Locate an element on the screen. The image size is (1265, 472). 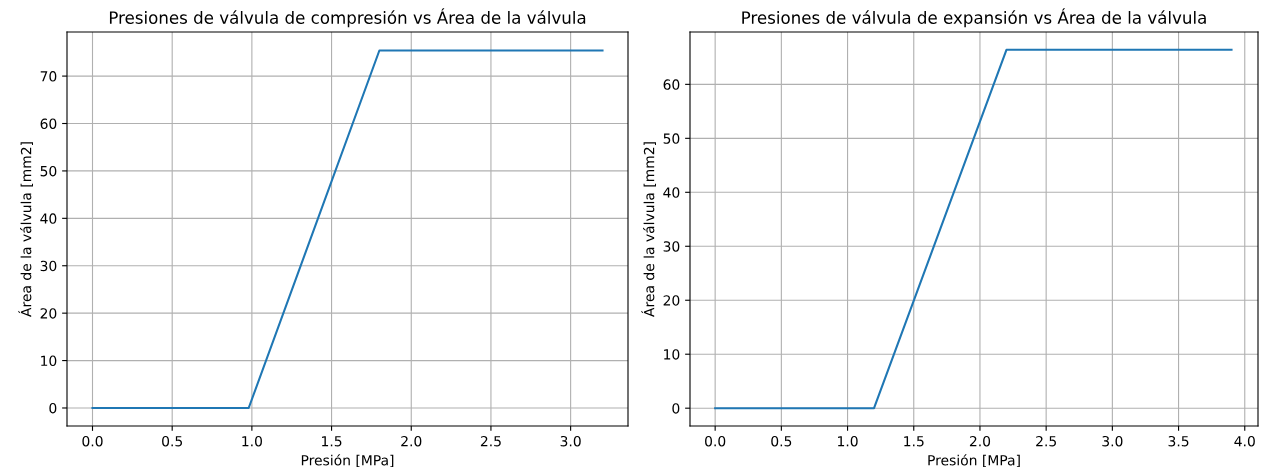
chart-title: Presiones de válvula de expansión vs Área de la válvula is located at coordinates (974, 18).